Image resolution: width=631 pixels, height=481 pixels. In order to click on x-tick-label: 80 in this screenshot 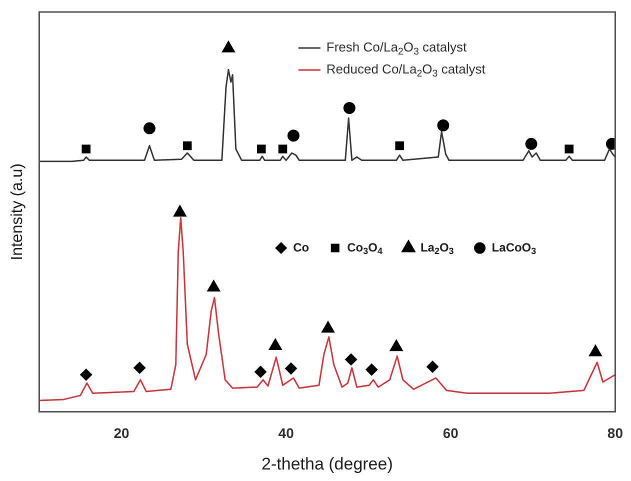, I will do `click(615, 433)`.